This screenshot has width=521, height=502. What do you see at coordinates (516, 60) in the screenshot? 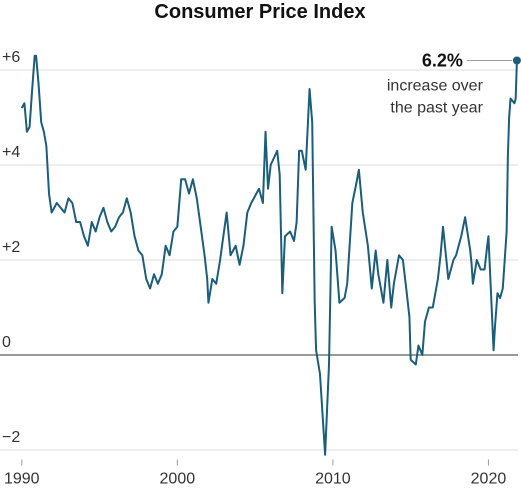
I see `end-point` at bounding box center [516, 60].